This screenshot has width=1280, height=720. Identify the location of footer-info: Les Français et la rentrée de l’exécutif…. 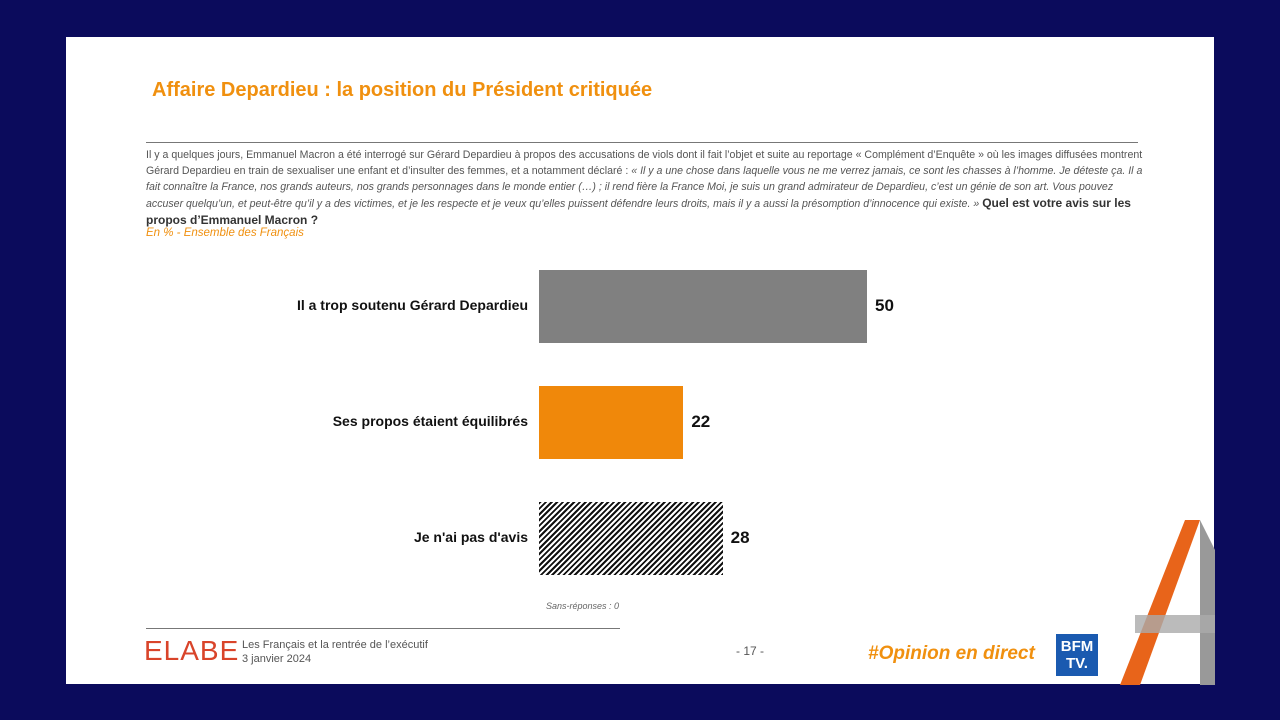
(335, 652).